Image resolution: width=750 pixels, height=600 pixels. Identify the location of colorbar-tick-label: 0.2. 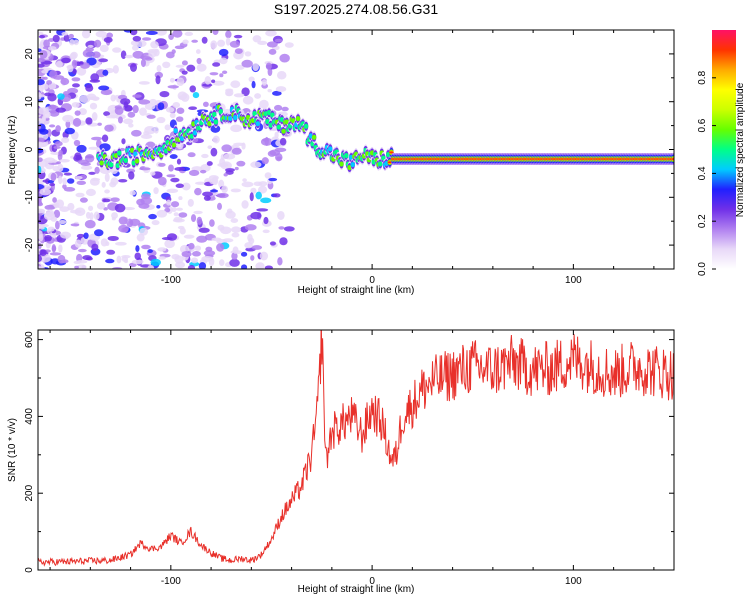
(702, 221).